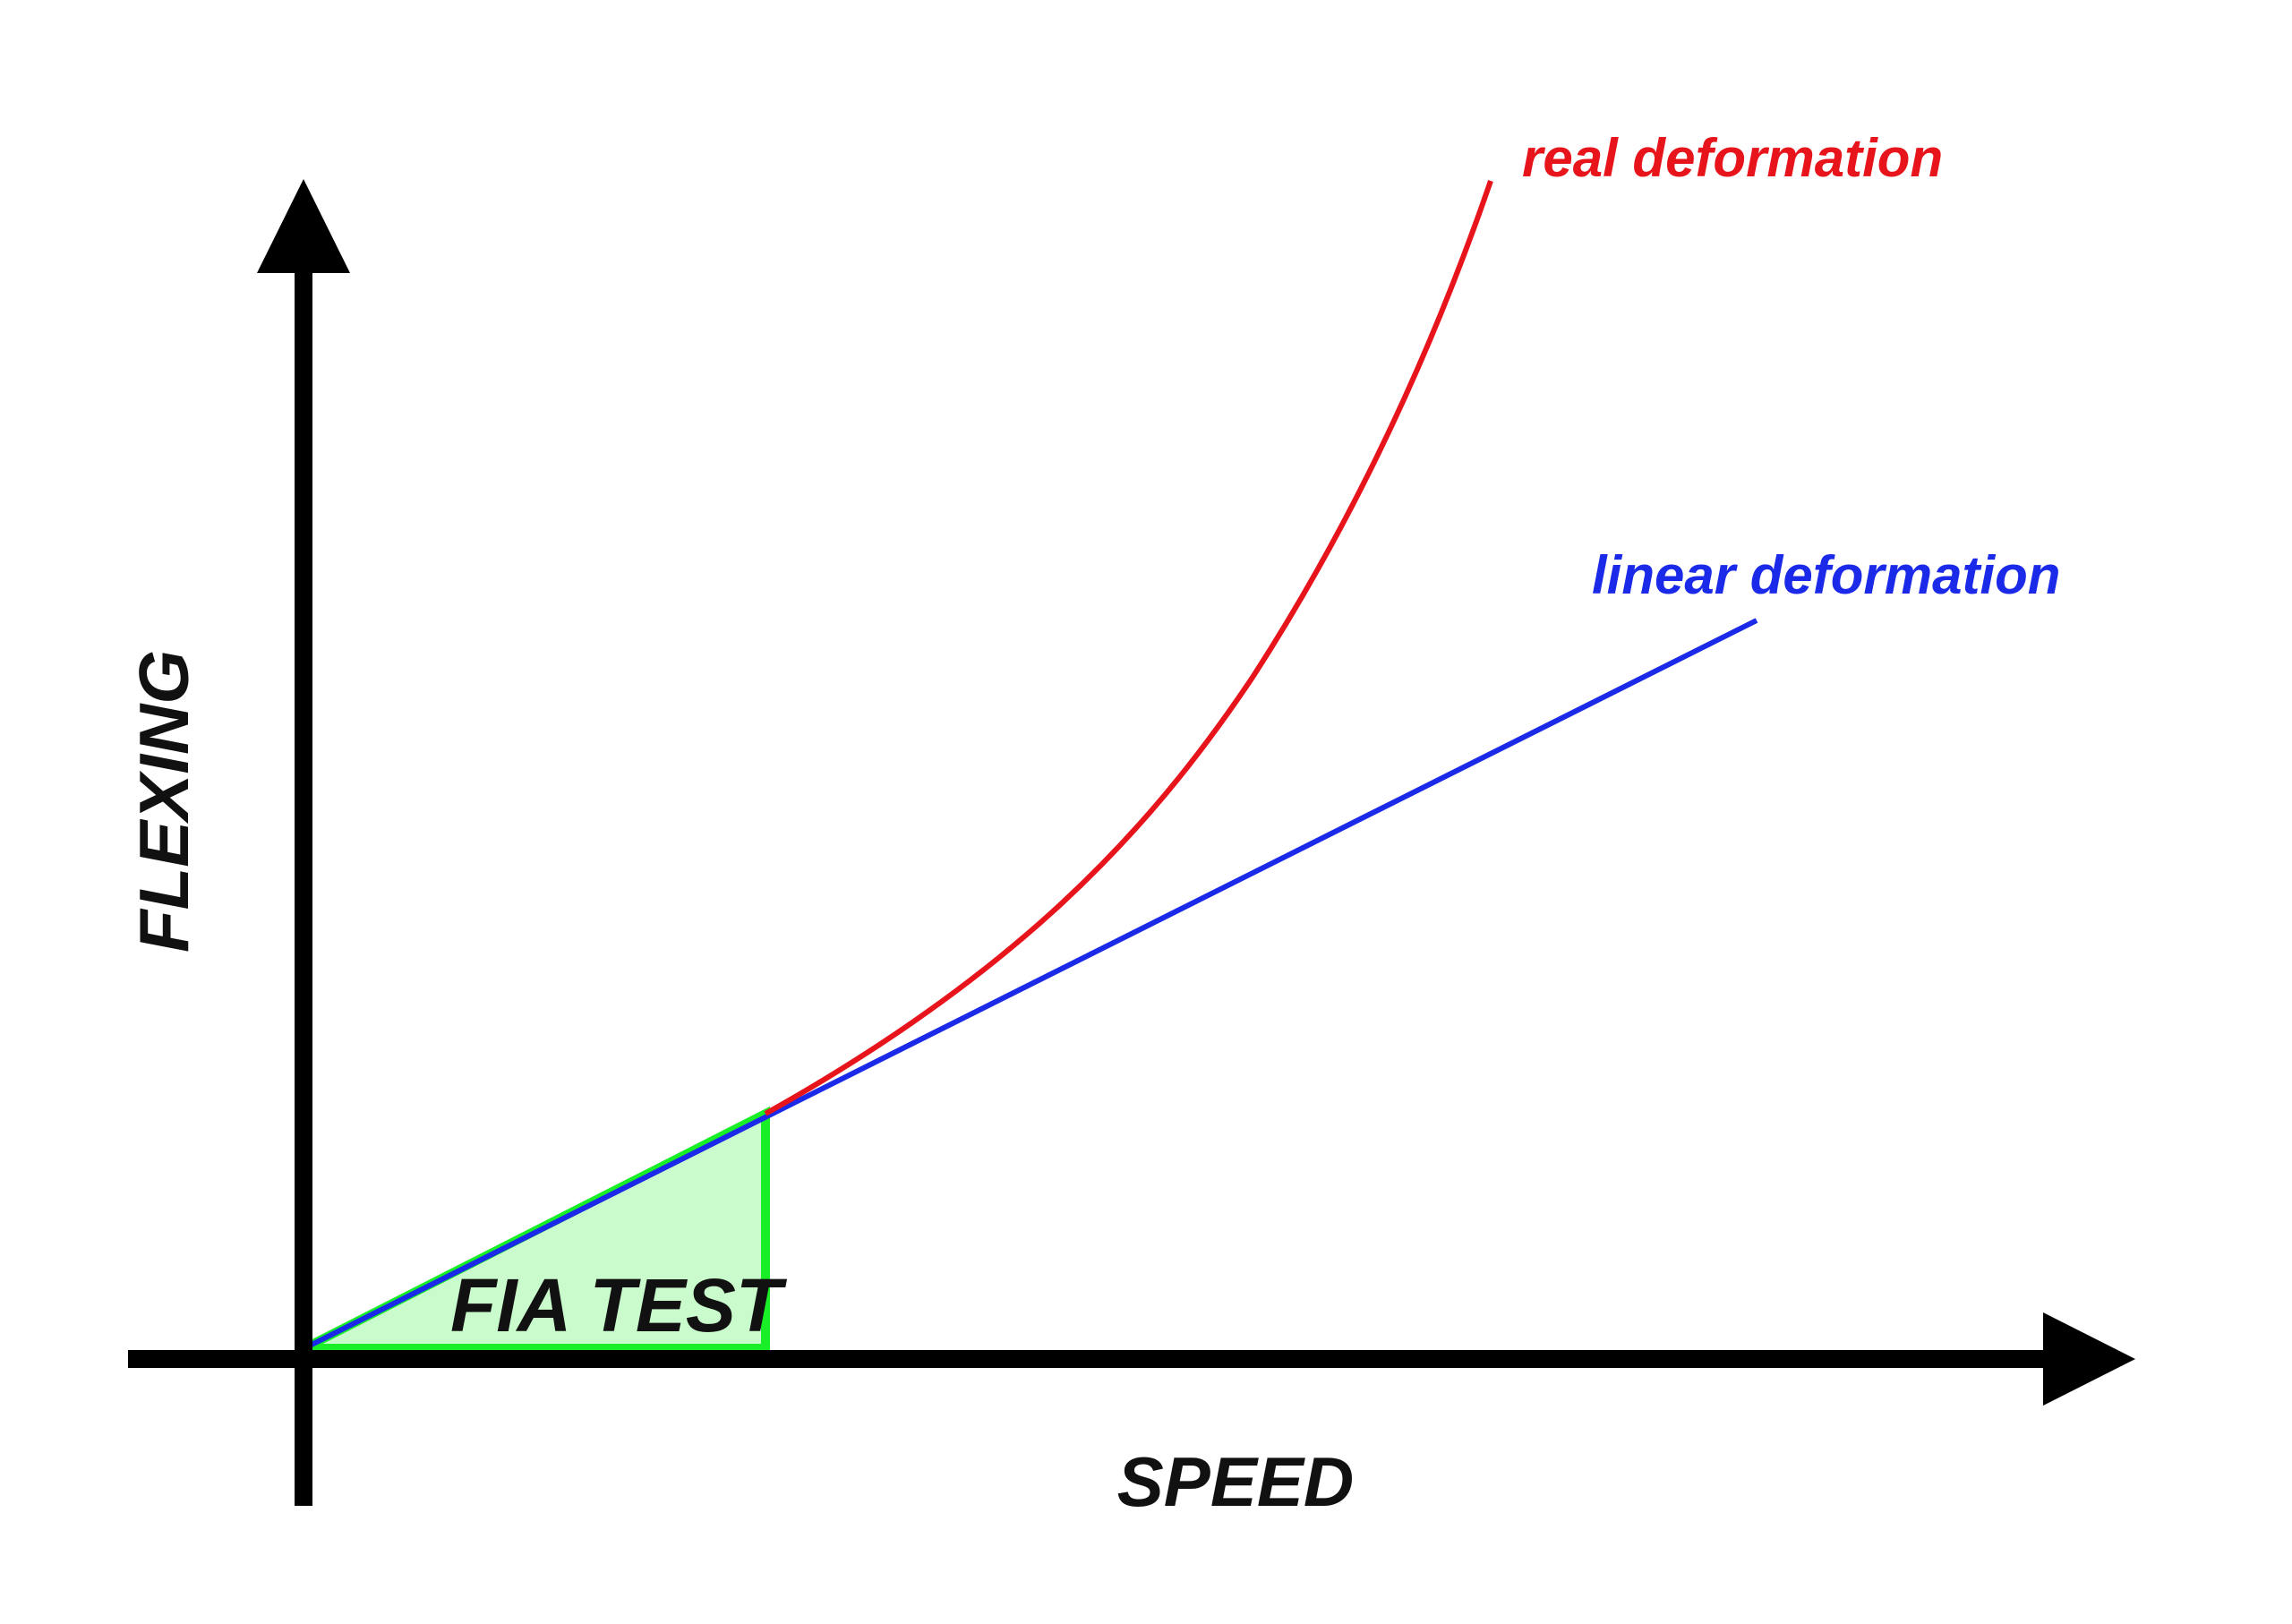 This screenshot has height=1624, width=2292. I want to click on fia-test-label: FIA TEST, so click(619, 1305).